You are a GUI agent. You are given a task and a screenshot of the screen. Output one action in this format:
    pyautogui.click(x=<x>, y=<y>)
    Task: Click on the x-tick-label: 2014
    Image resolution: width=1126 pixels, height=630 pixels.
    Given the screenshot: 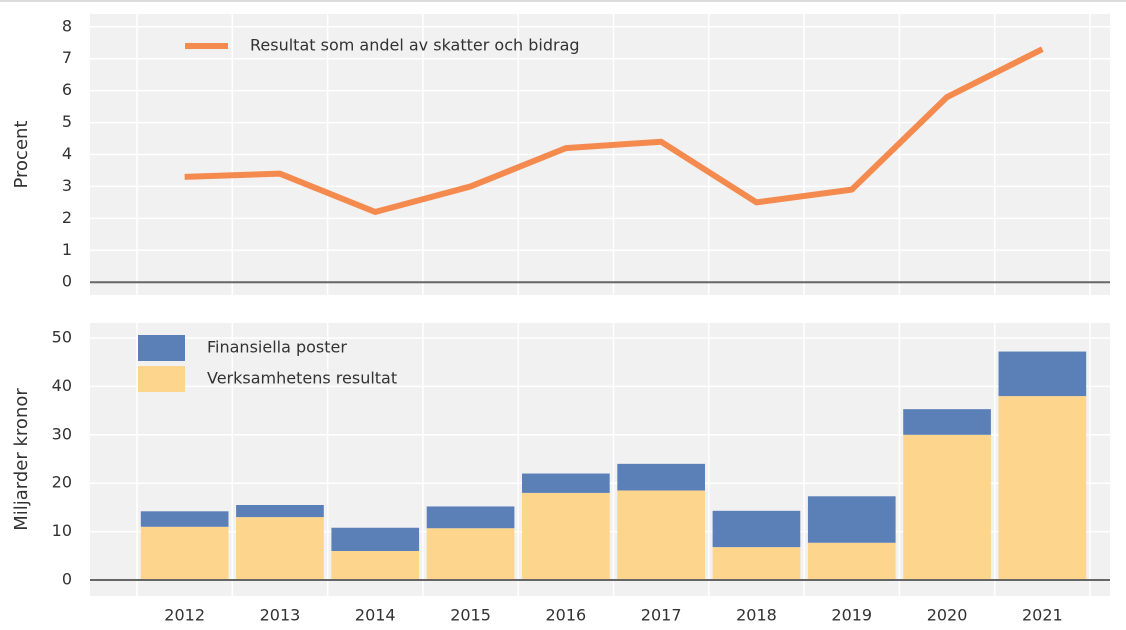 What is the action you would take?
    pyautogui.click(x=375, y=615)
    